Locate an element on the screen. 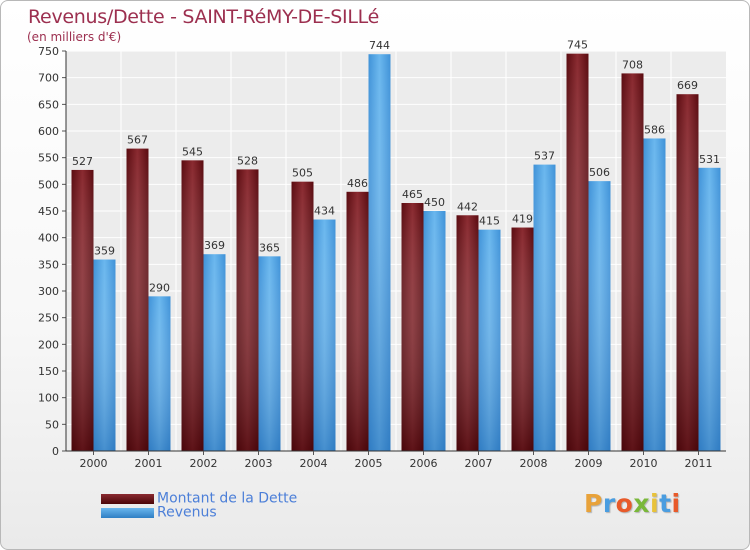 Image resolution: width=750 pixels, height=550 pixels. data-label: 567 is located at coordinates (137, 140).